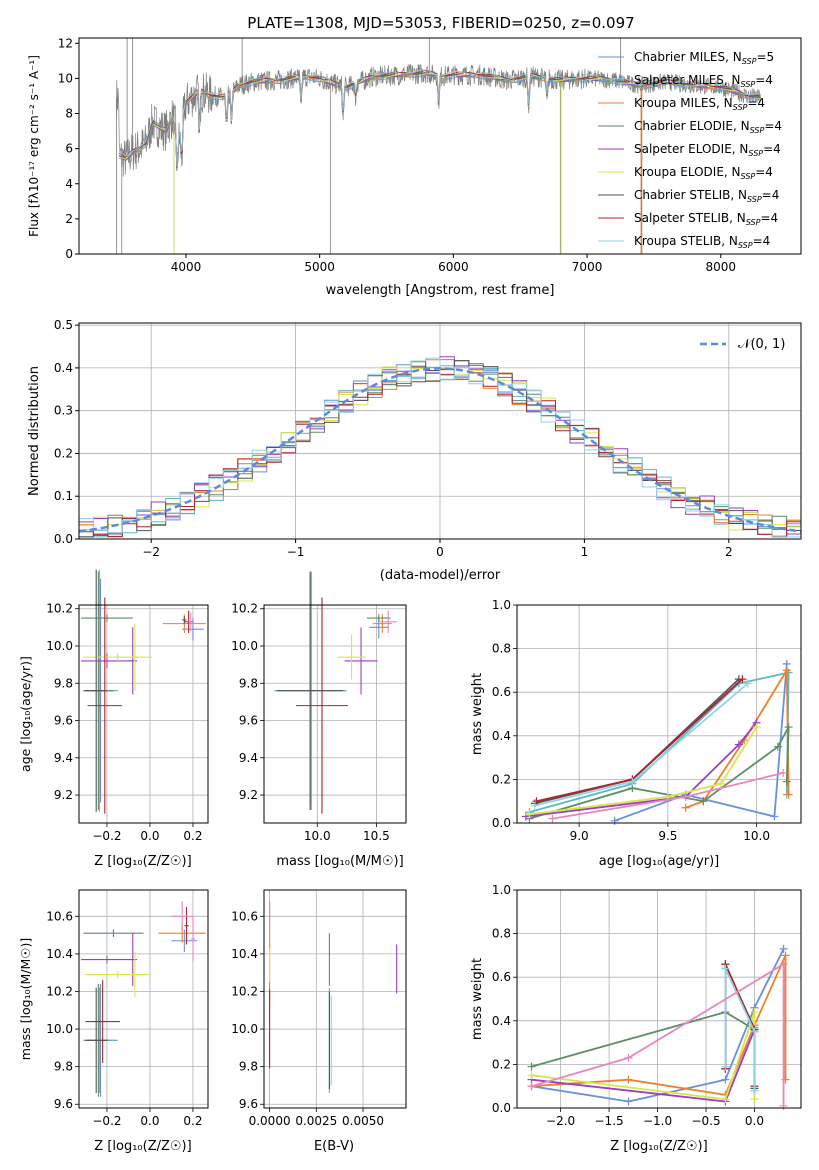  What do you see at coordinates (334, 1146) in the screenshot?
I see `mass-vs-ebv-xlabel: E(B-V)` at bounding box center [334, 1146].